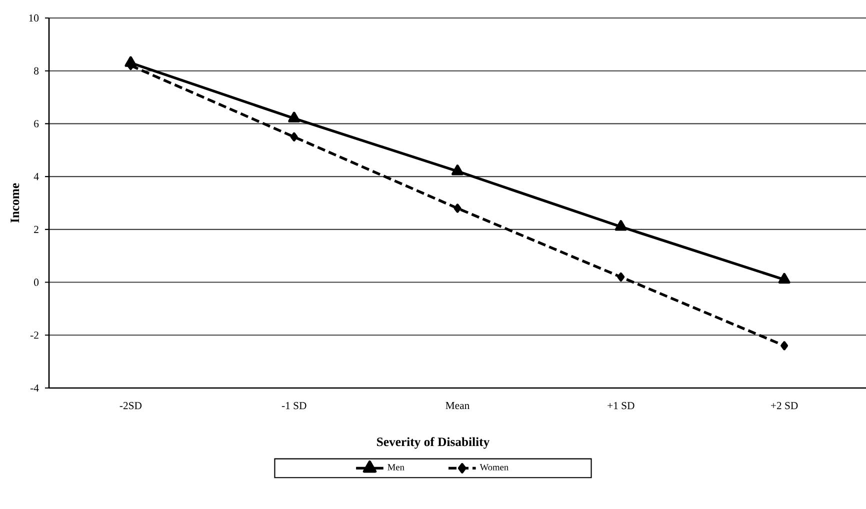 The width and height of the screenshot is (866, 509). Describe the element at coordinates (15, 203) in the screenshot. I see `y-axis-title: Income` at that location.